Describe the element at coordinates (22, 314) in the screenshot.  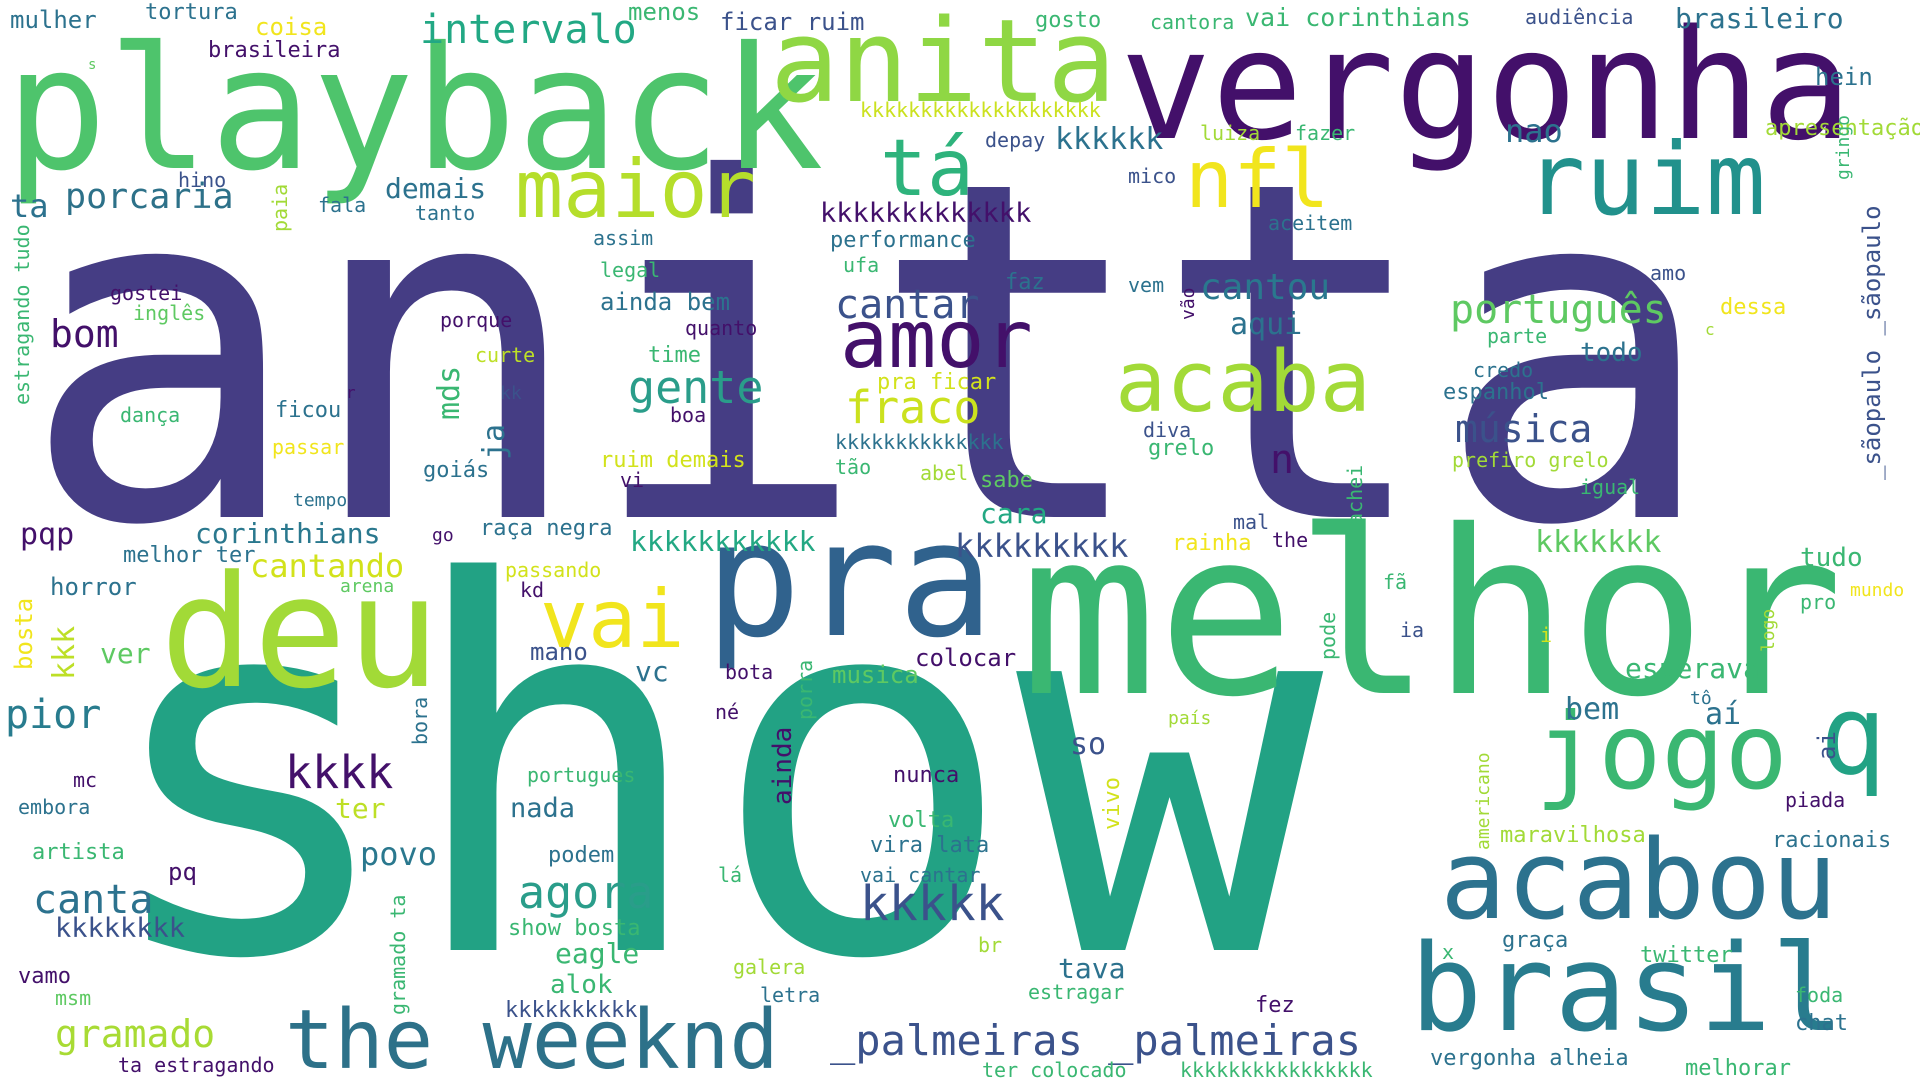
I see `word-estragando-tudo: estragando tudo` at that location.